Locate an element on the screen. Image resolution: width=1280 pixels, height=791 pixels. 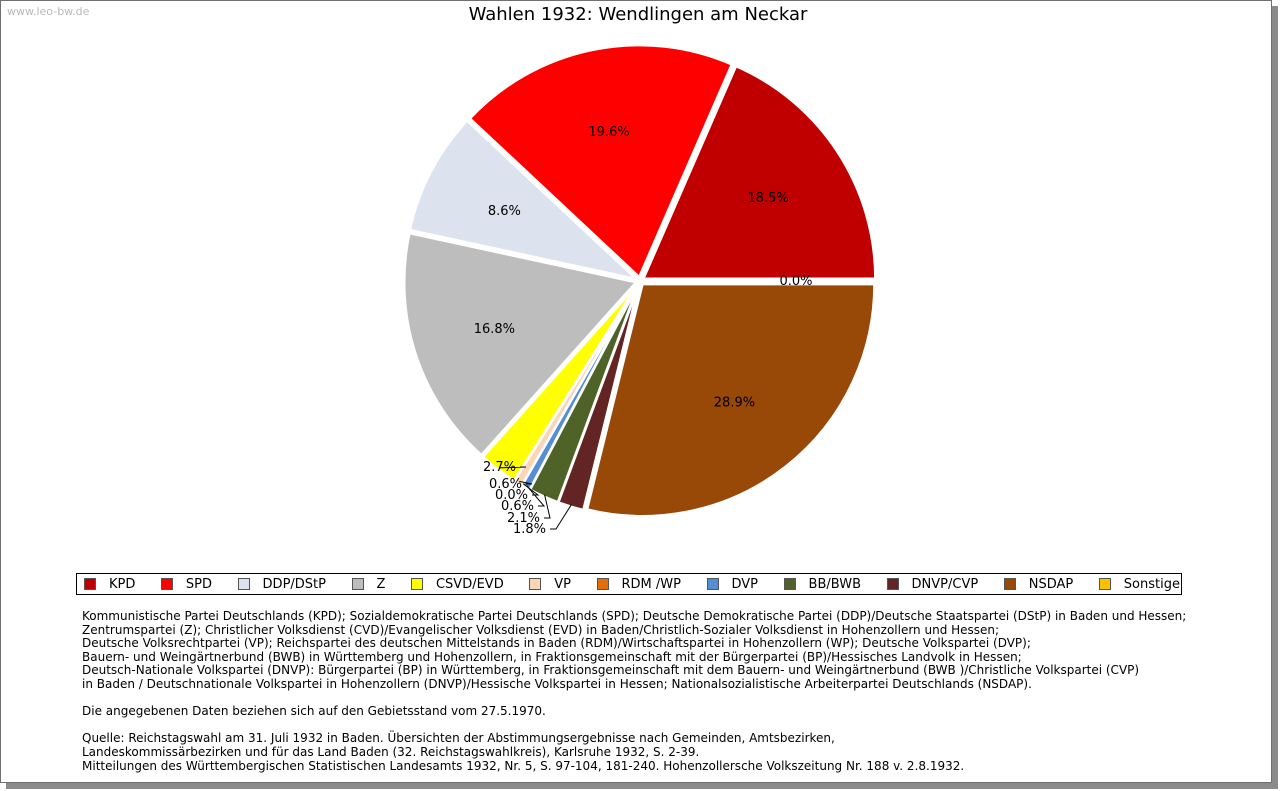
legend-item-ddp-dstp: DDP/DStP is located at coordinates (281, 584).